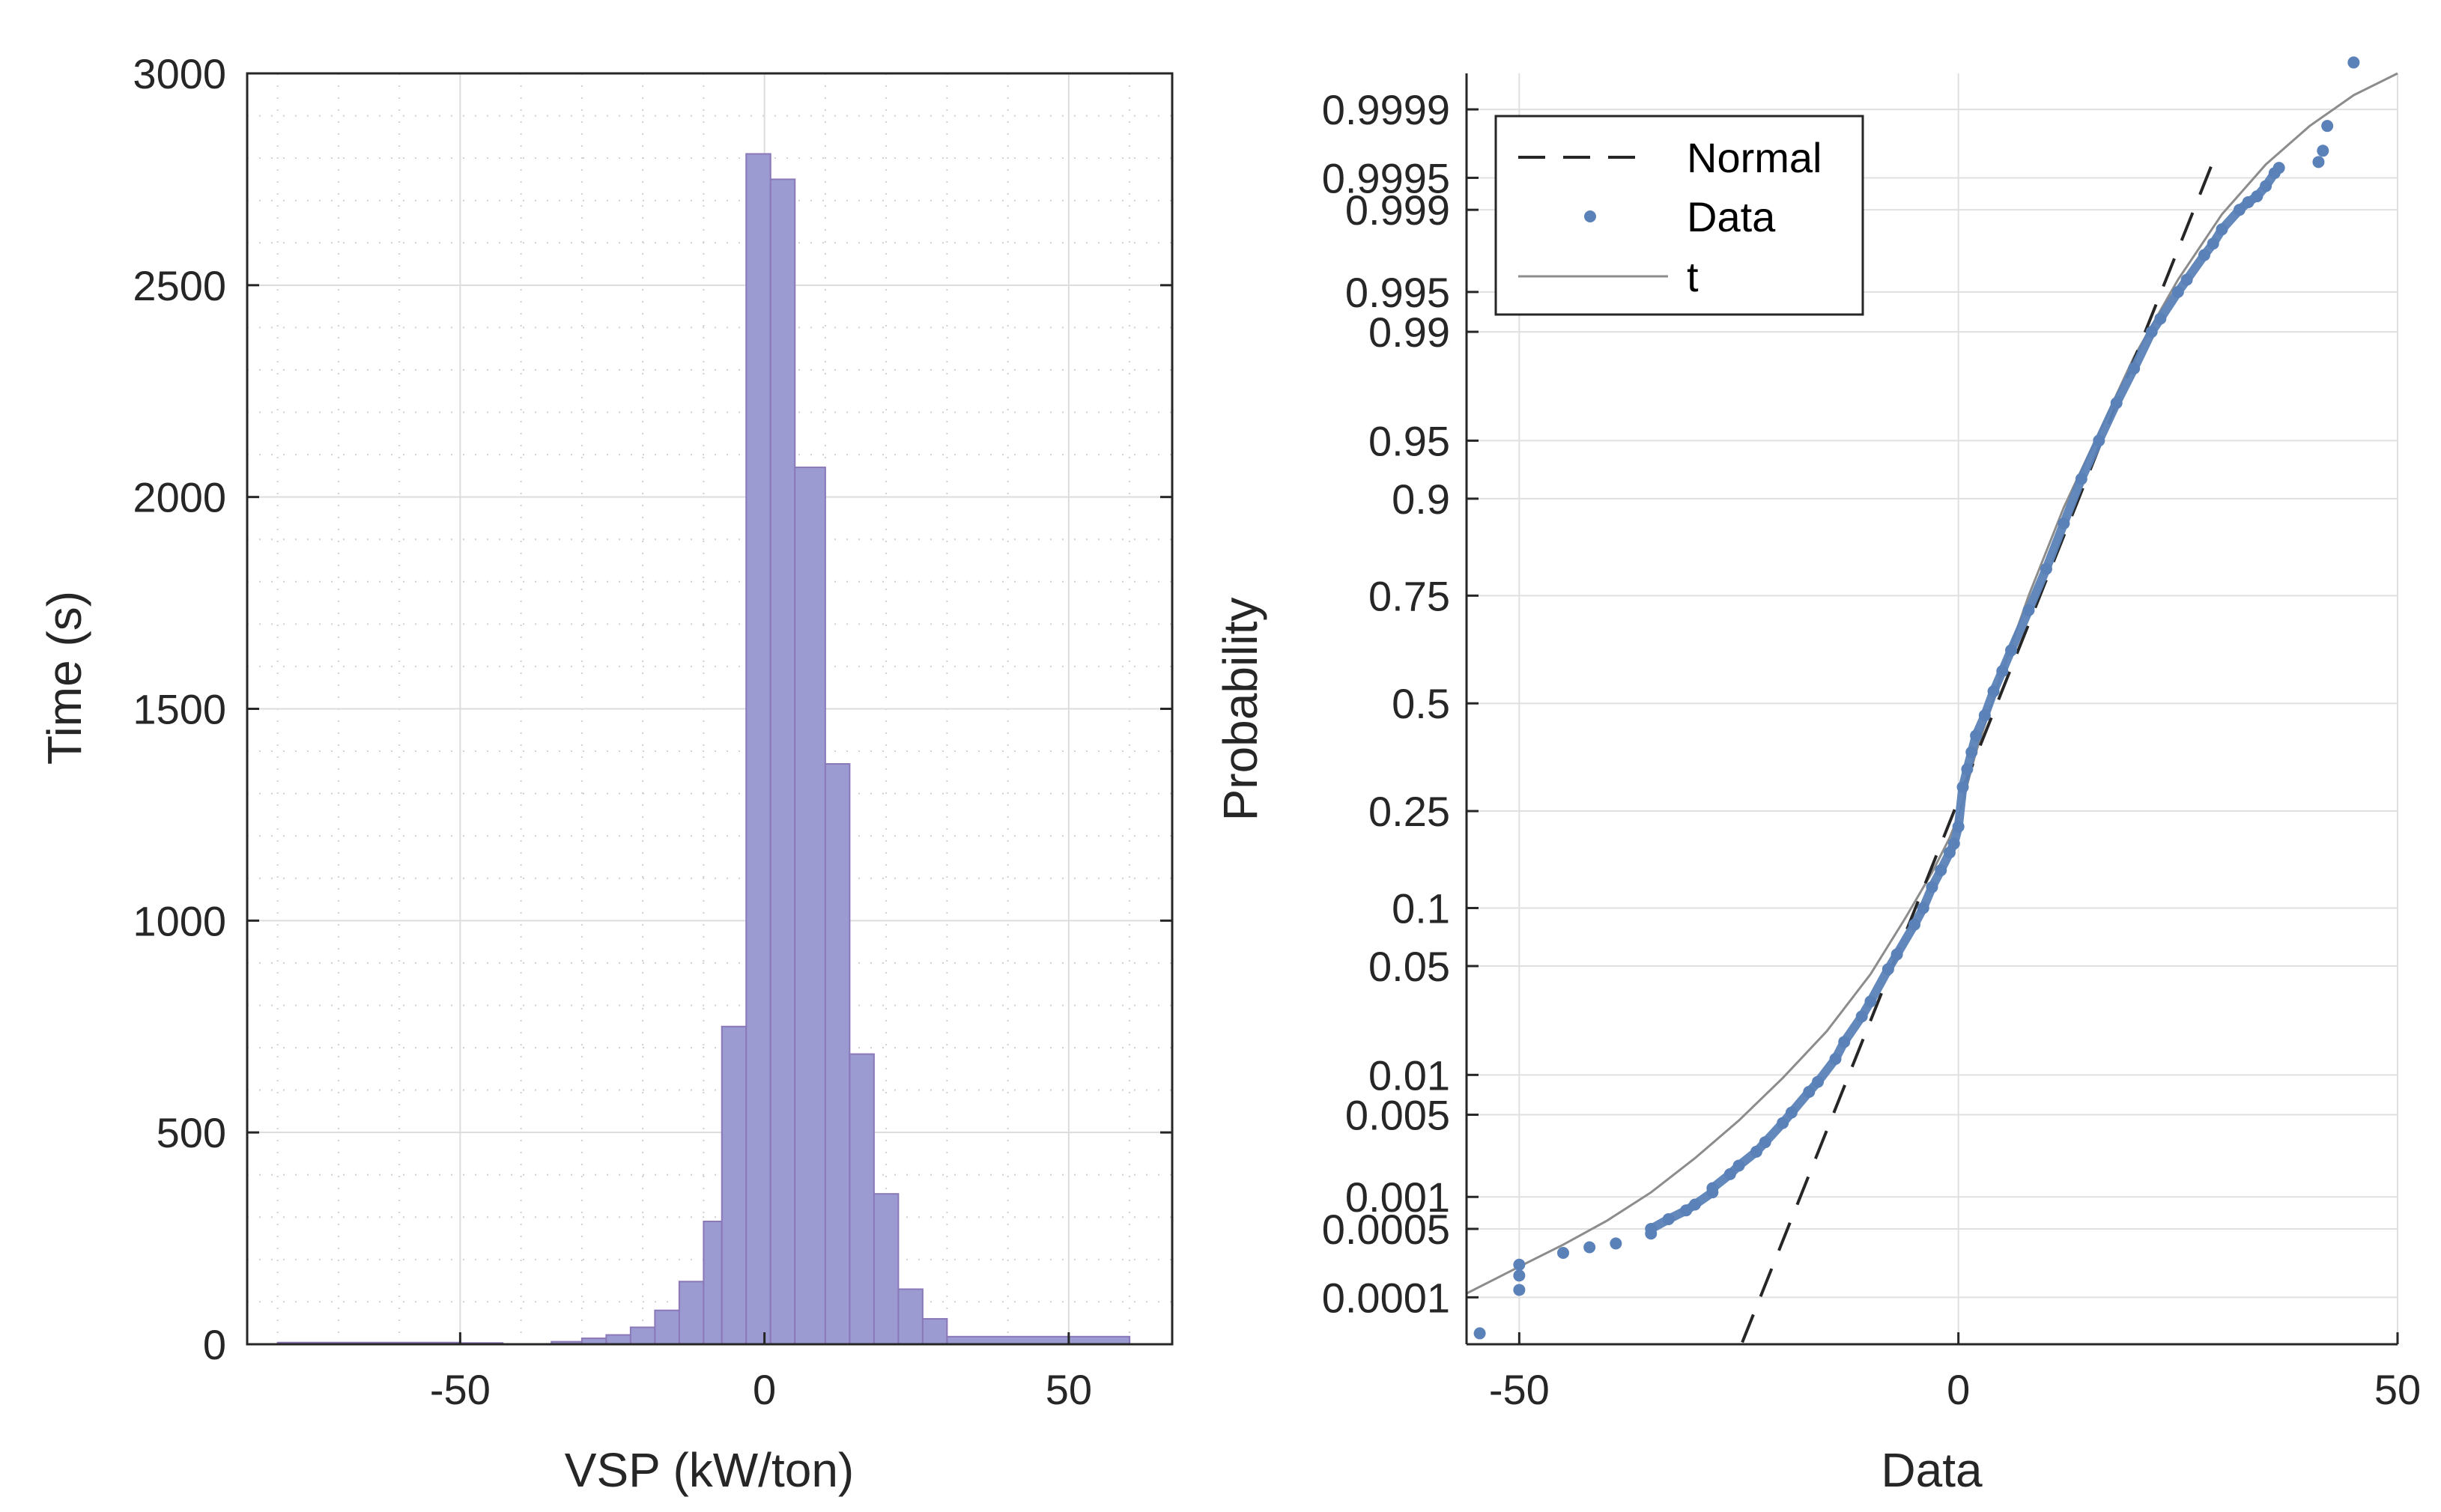  Describe the element at coordinates (1693, 276) in the screenshot. I see `legend-t-label: t` at that location.